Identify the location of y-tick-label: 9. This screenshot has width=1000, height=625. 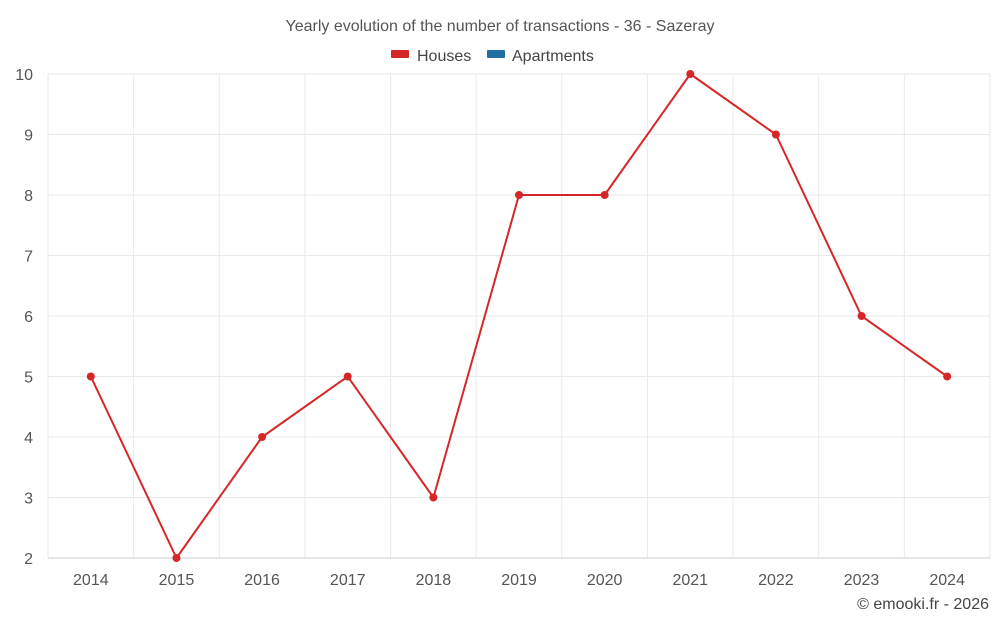
(28, 136).